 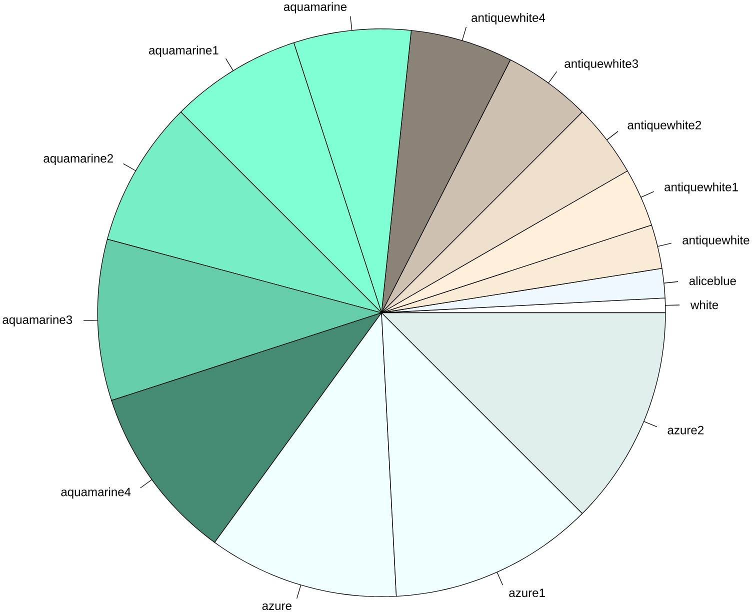 I want to click on slice-label: aquamarine2, so click(x=78, y=159).